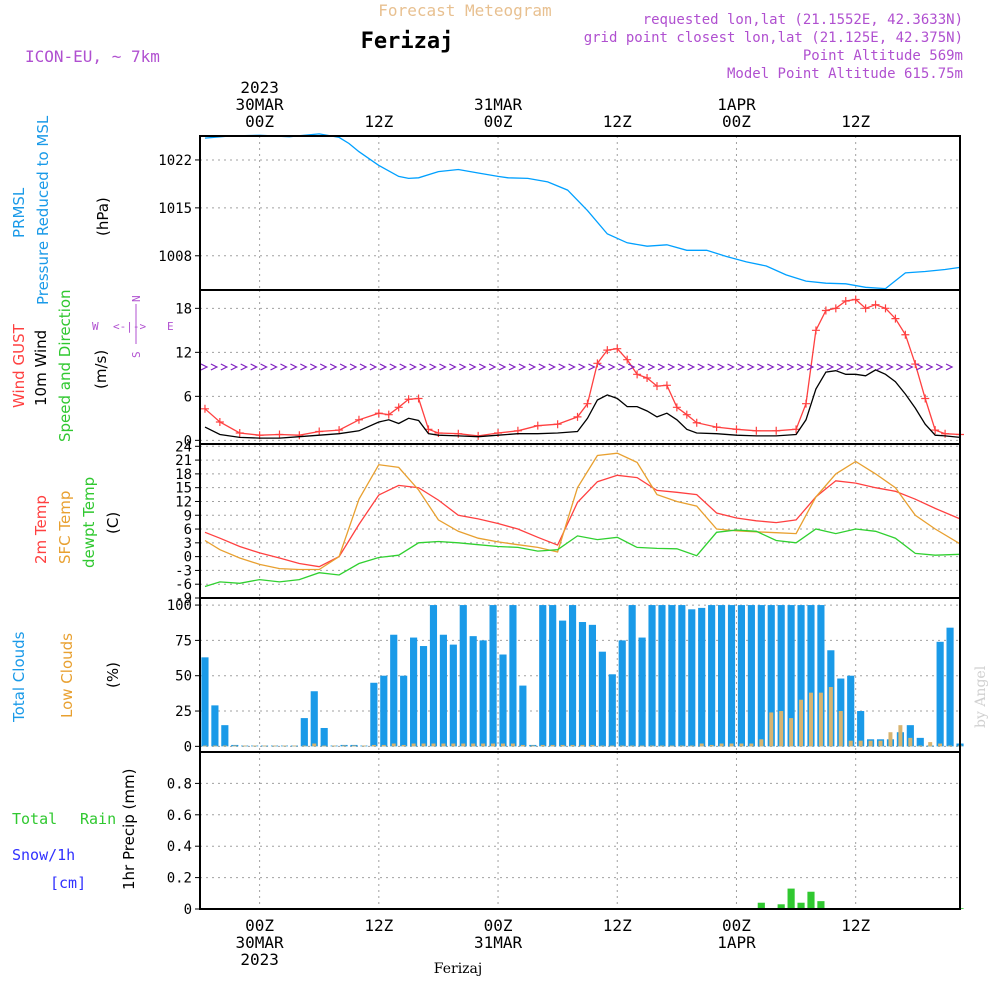 This screenshot has width=1000, height=1000. I want to click on label-low-clouds: Low Clouds, so click(67, 675).